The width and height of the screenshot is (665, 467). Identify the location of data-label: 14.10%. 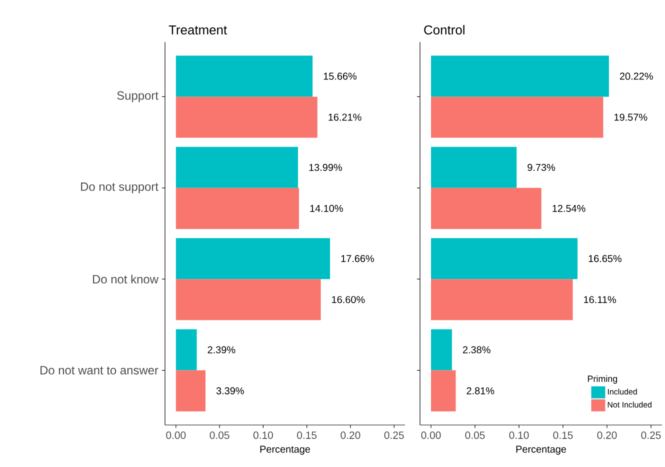
(326, 208).